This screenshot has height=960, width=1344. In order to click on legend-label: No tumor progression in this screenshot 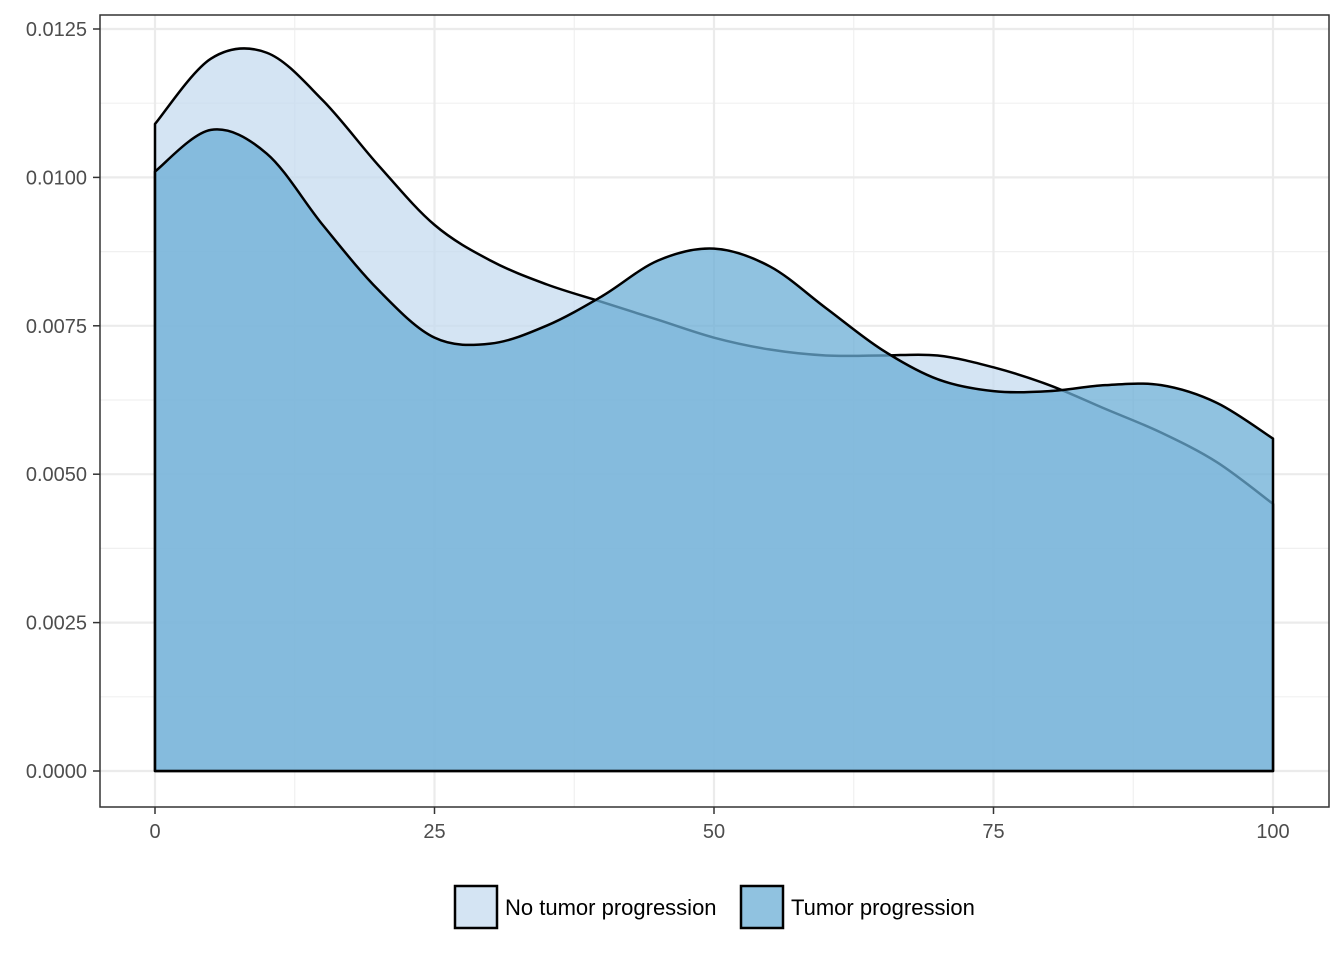, I will do `click(611, 907)`.